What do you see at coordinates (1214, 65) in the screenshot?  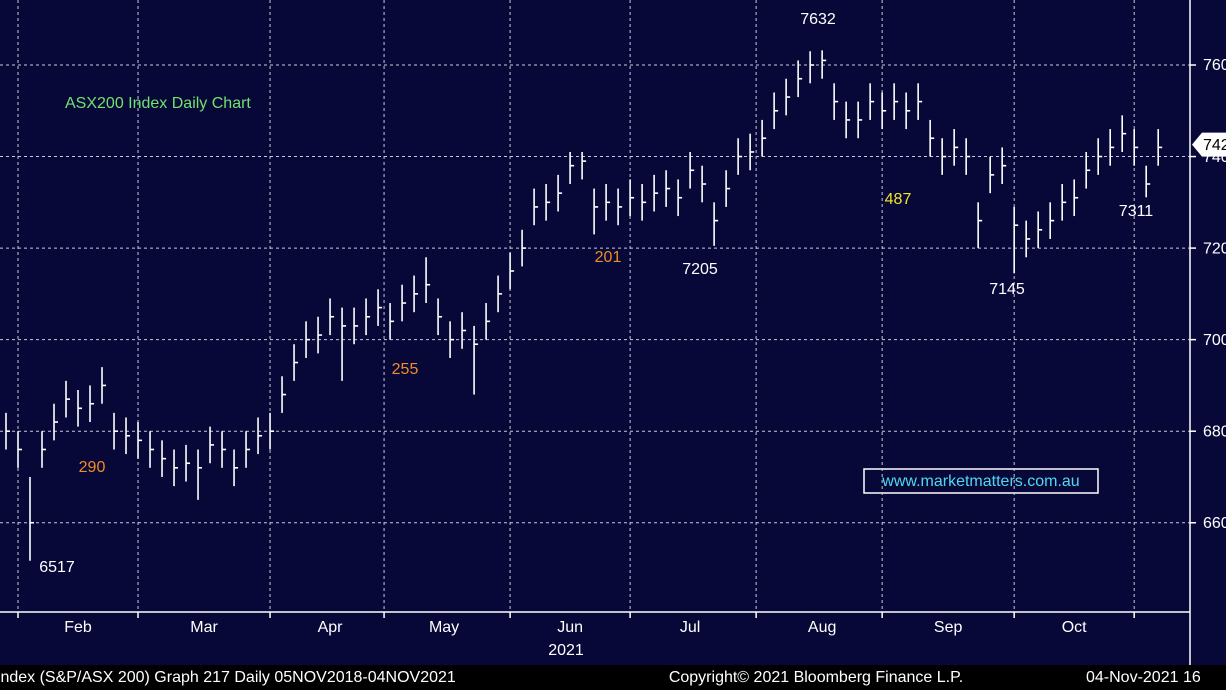 I see `y-tick-label: 7600` at bounding box center [1214, 65].